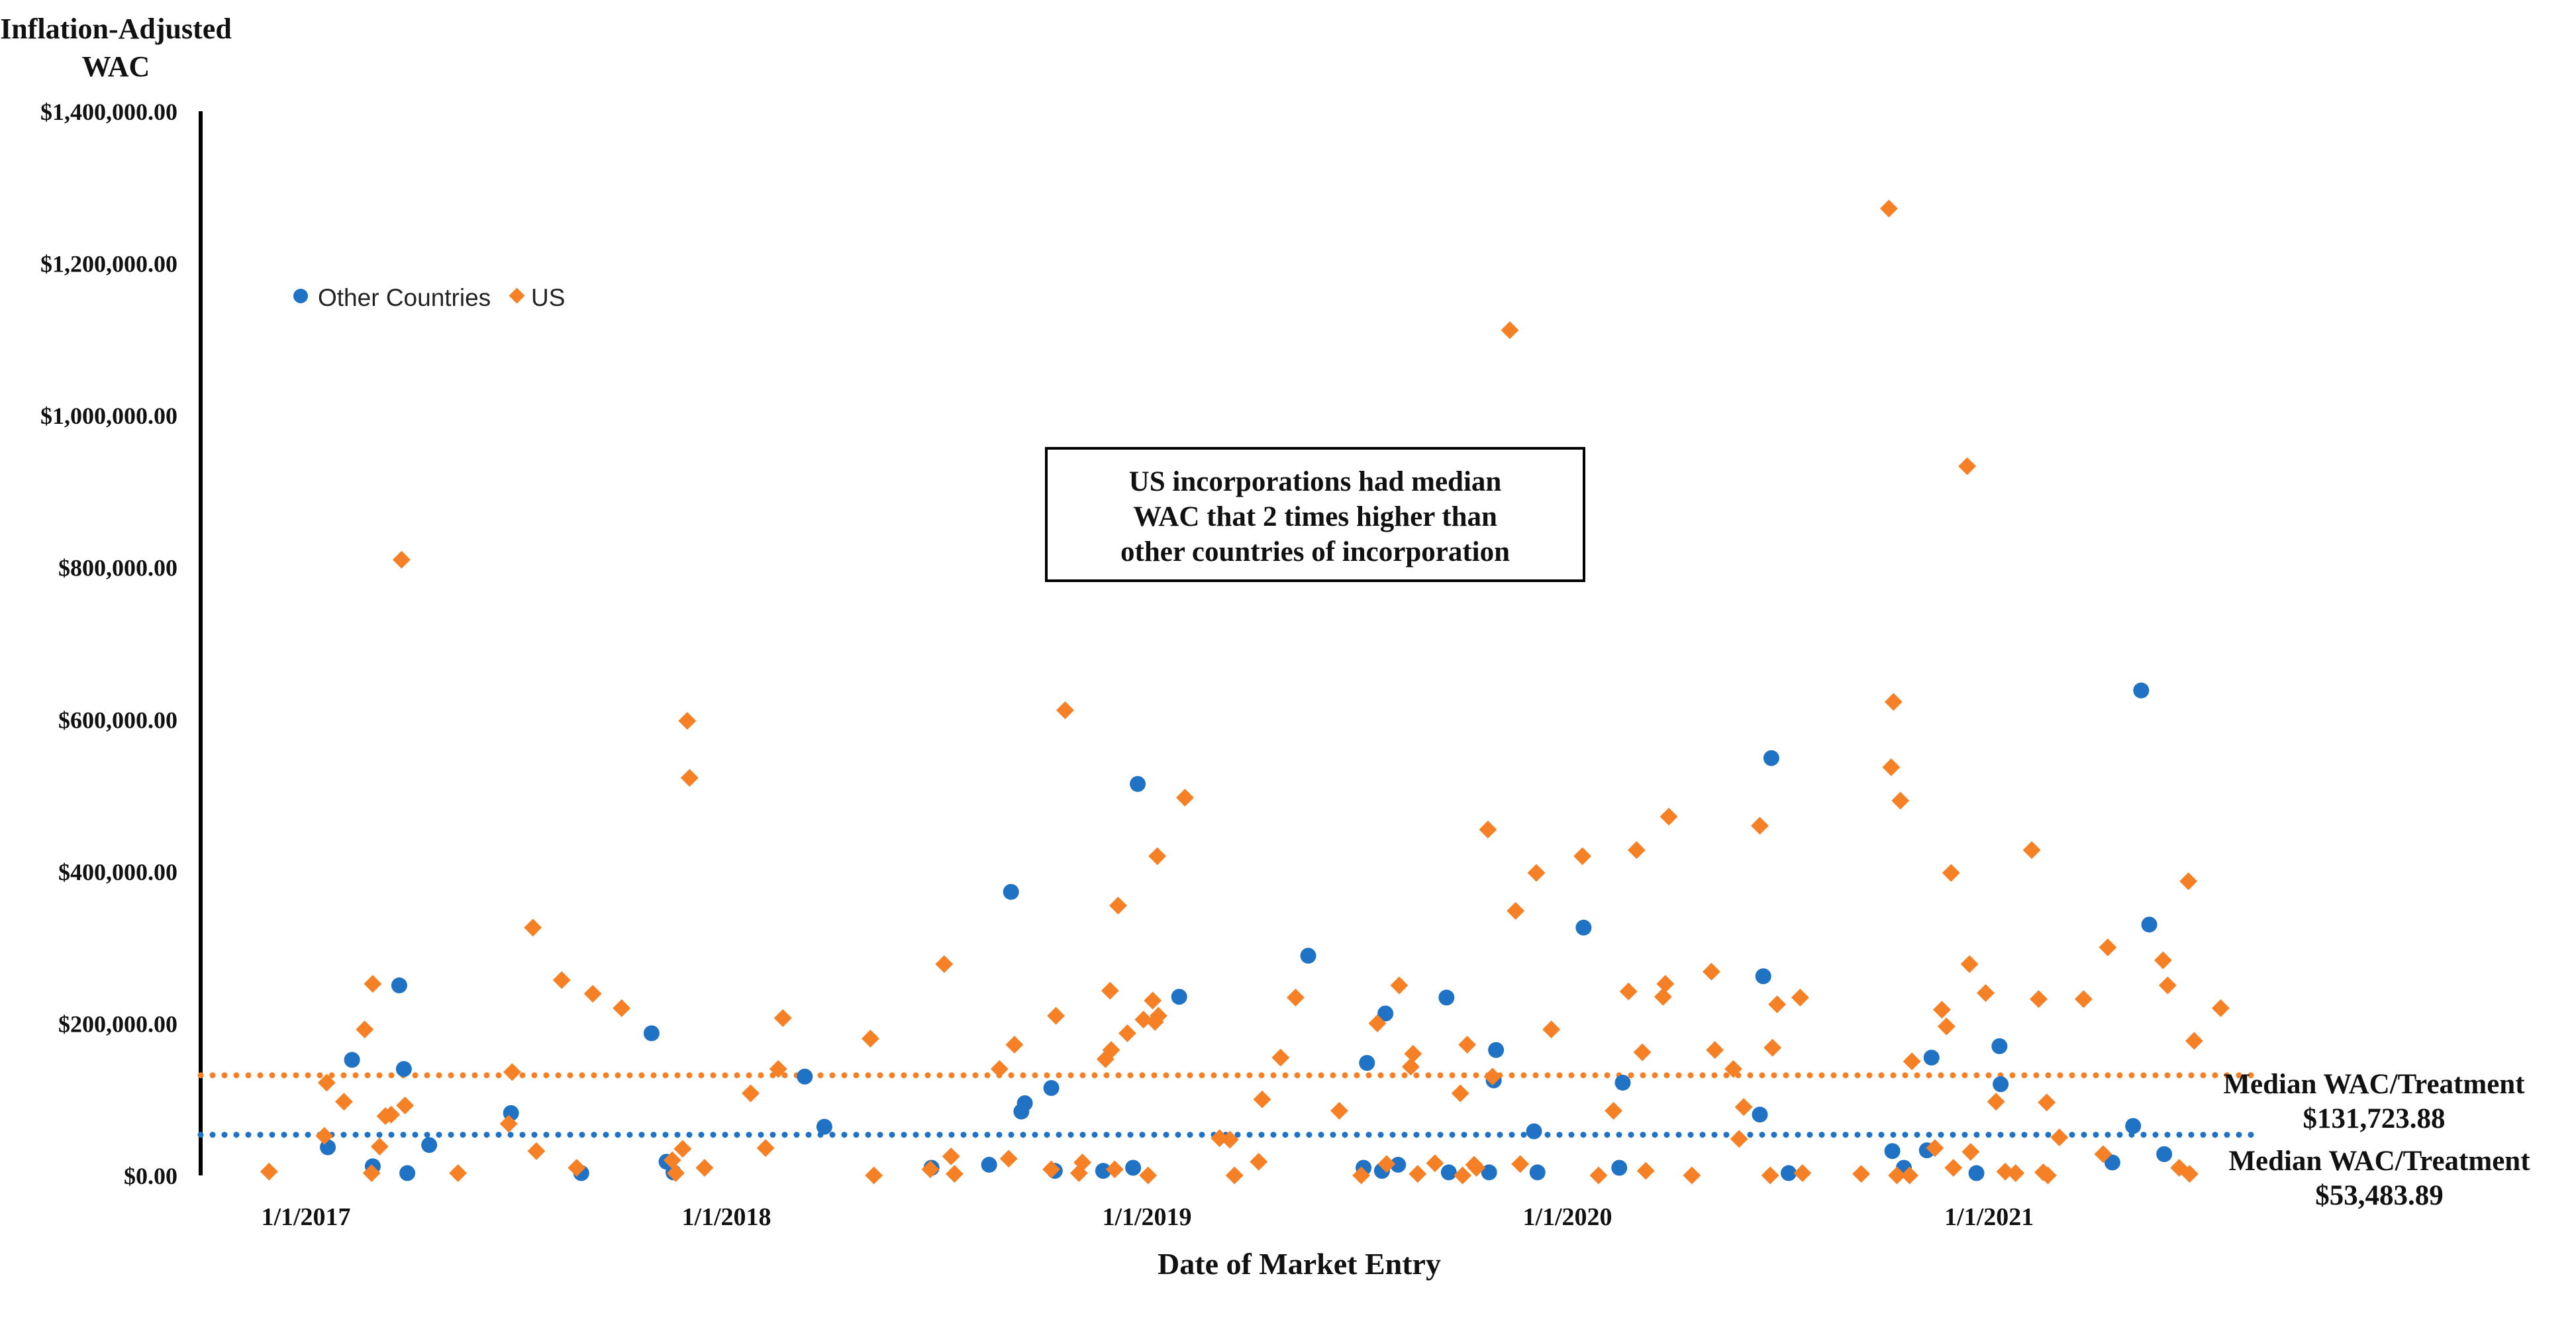 This screenshot has width=2576, height=1335. Describe the element at coordinates (517, 295) in the screenshot. I see `legend-marker-us` at that location.